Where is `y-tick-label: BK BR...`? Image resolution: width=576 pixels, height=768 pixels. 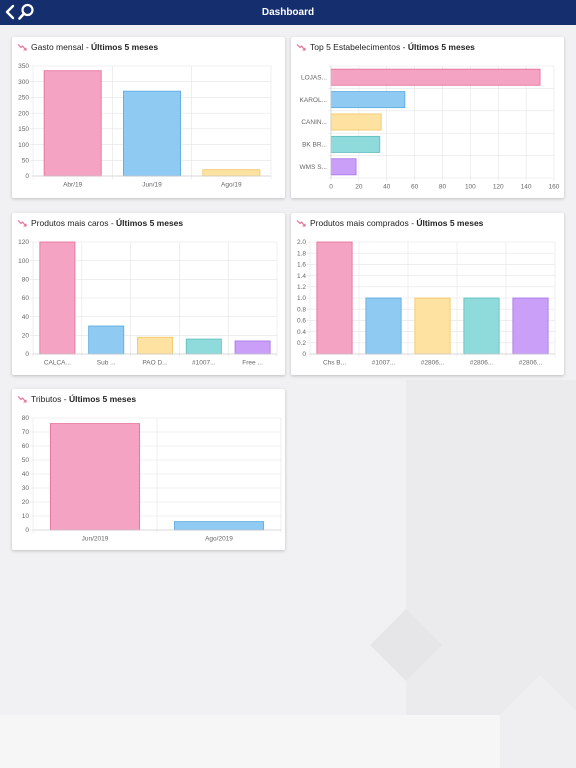 y-tick-label: BK BR... is located at coordinates (314, 145).